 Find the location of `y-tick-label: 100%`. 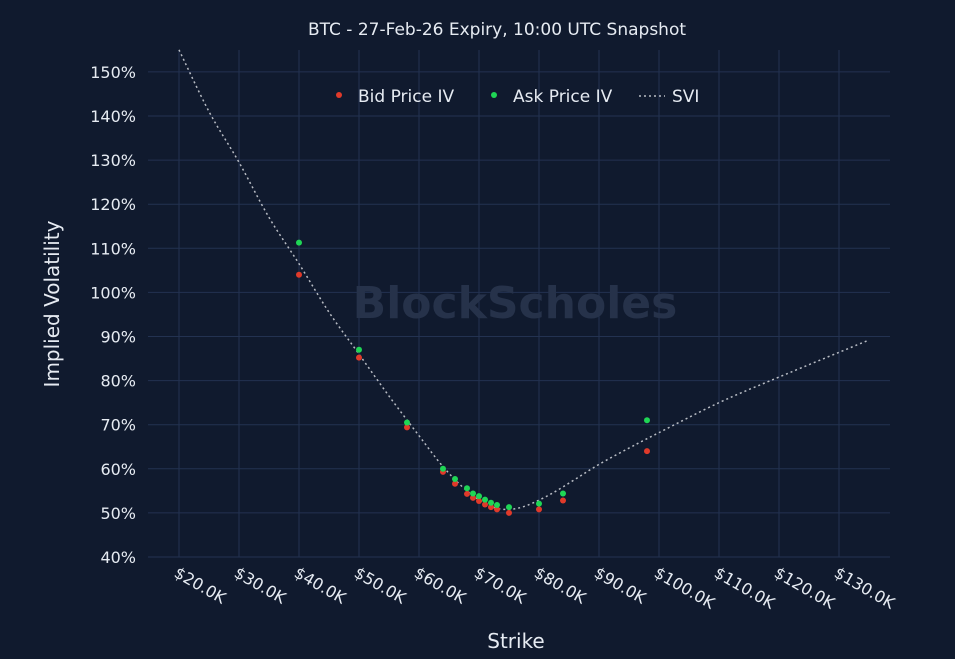

y-tick-label: 100% is located at coordinates (113, 292).